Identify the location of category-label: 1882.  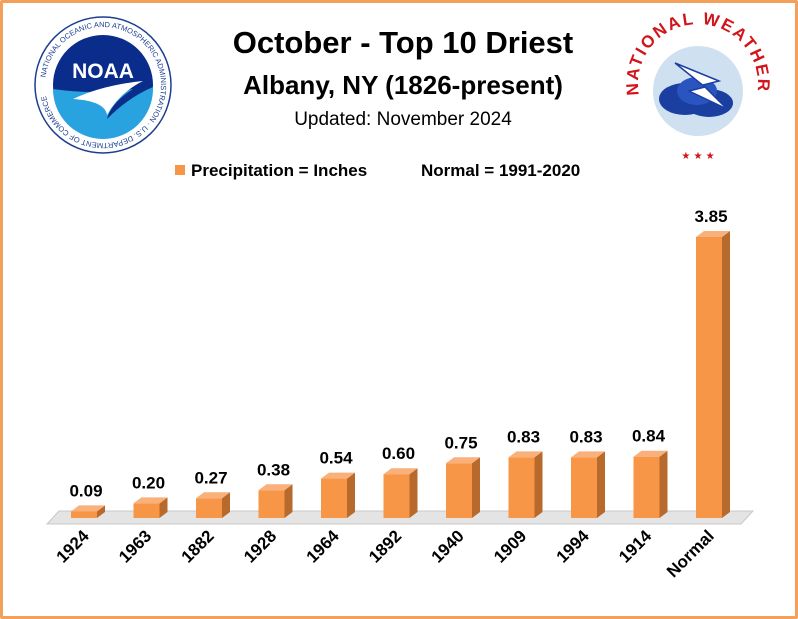
(198, 546).